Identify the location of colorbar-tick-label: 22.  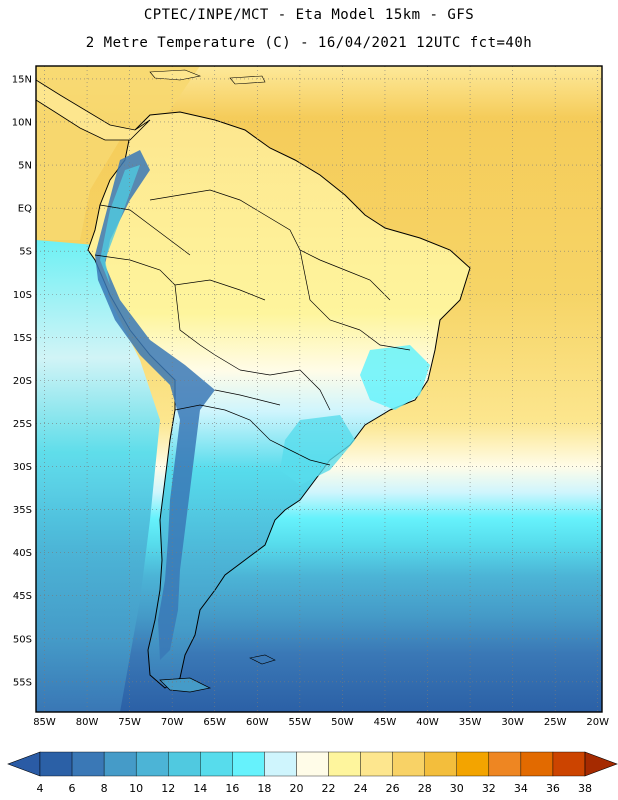
(329, 788).